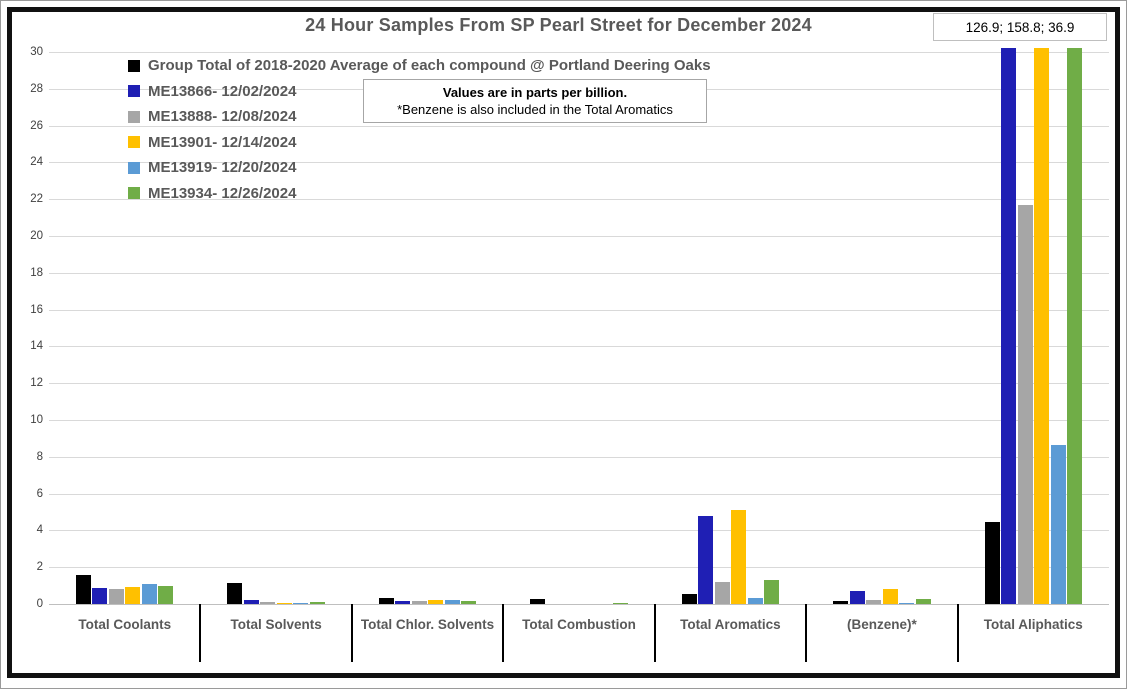  I want to click on offscale-values-text: 126.9; 158.8; 36.9, so click(1020, 27).